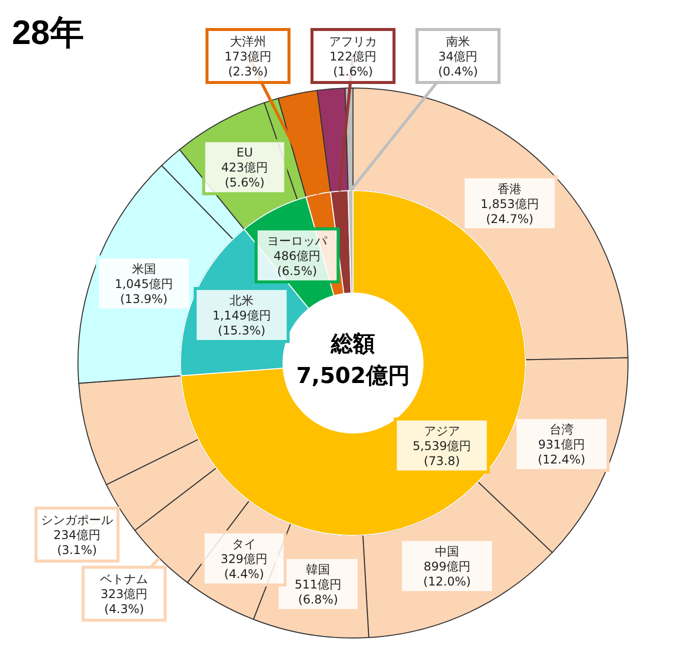 Image resolution: width=697 pixels, height=669 pixels. Describe the element at coordinates (77, 543) in the screenshot. I see `data-label: 234億円 (3.1%)` at that location.